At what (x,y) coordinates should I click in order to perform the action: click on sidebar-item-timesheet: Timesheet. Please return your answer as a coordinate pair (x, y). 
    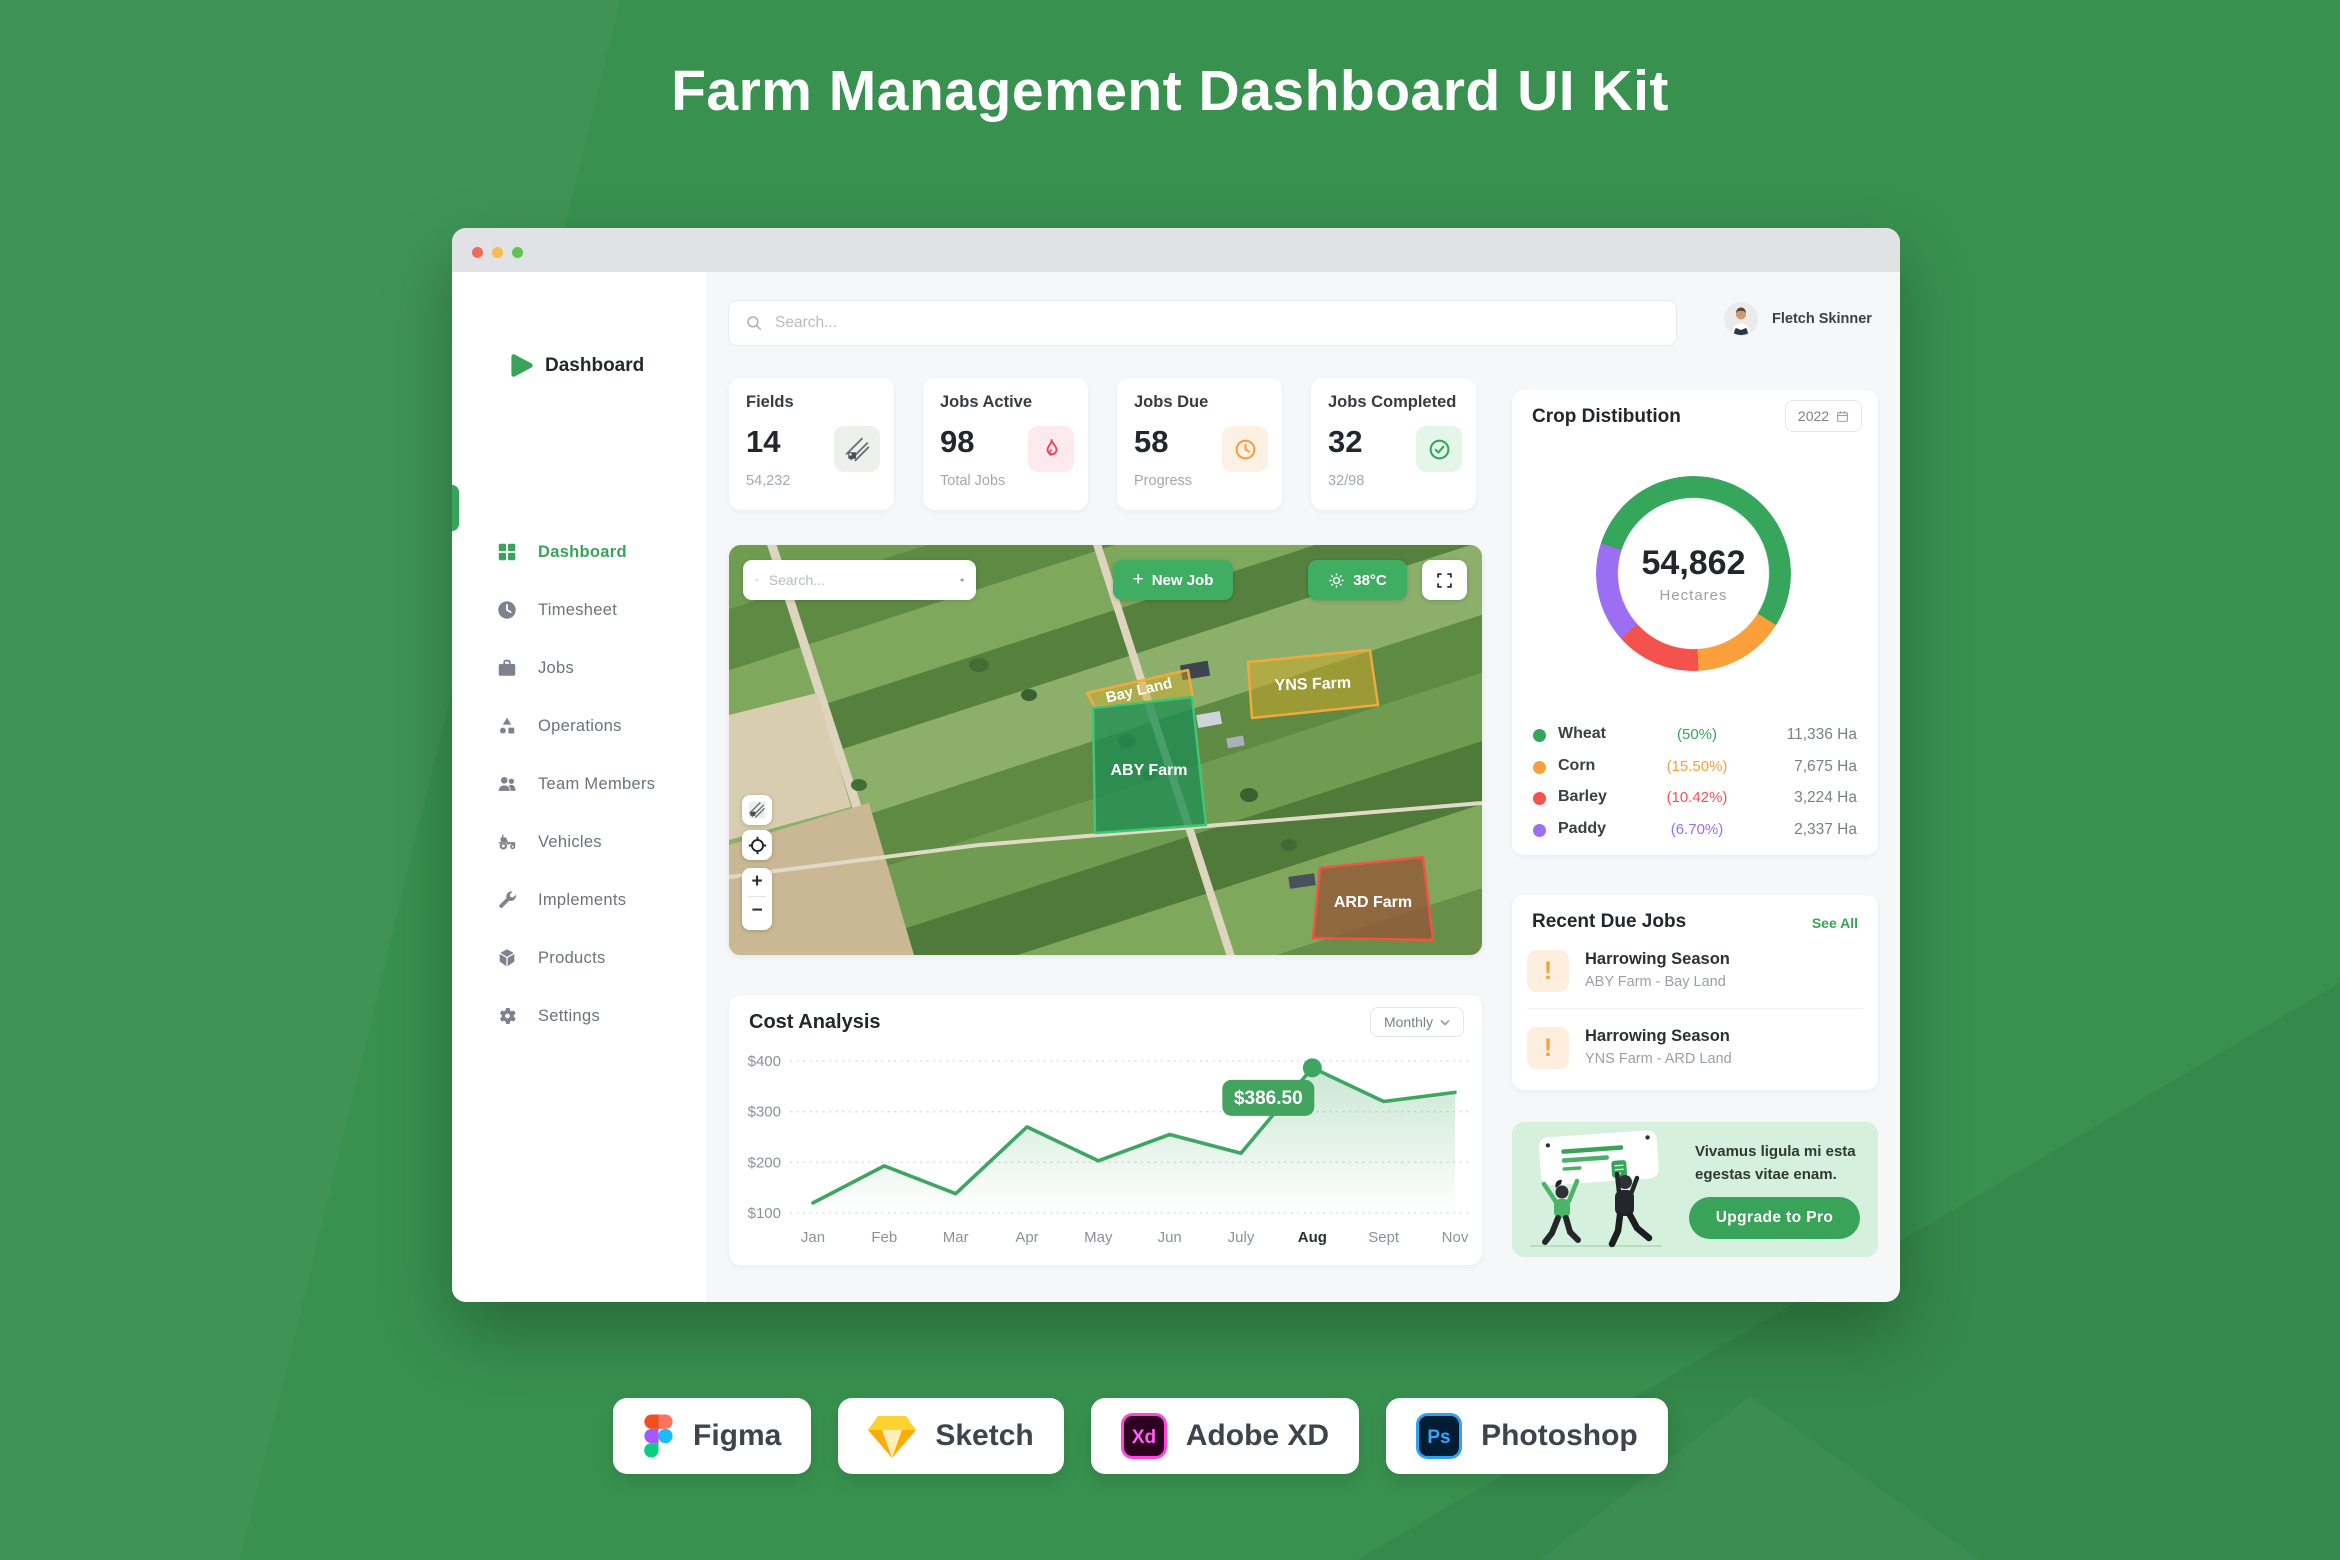
    Looking at the image, I should click on (579, 610).